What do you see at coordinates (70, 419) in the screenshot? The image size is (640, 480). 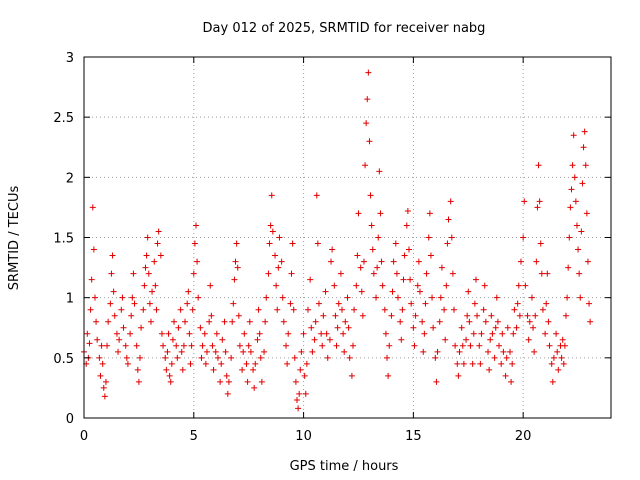 I see `y-tick-label: 0` at bounding box center [70, 419].